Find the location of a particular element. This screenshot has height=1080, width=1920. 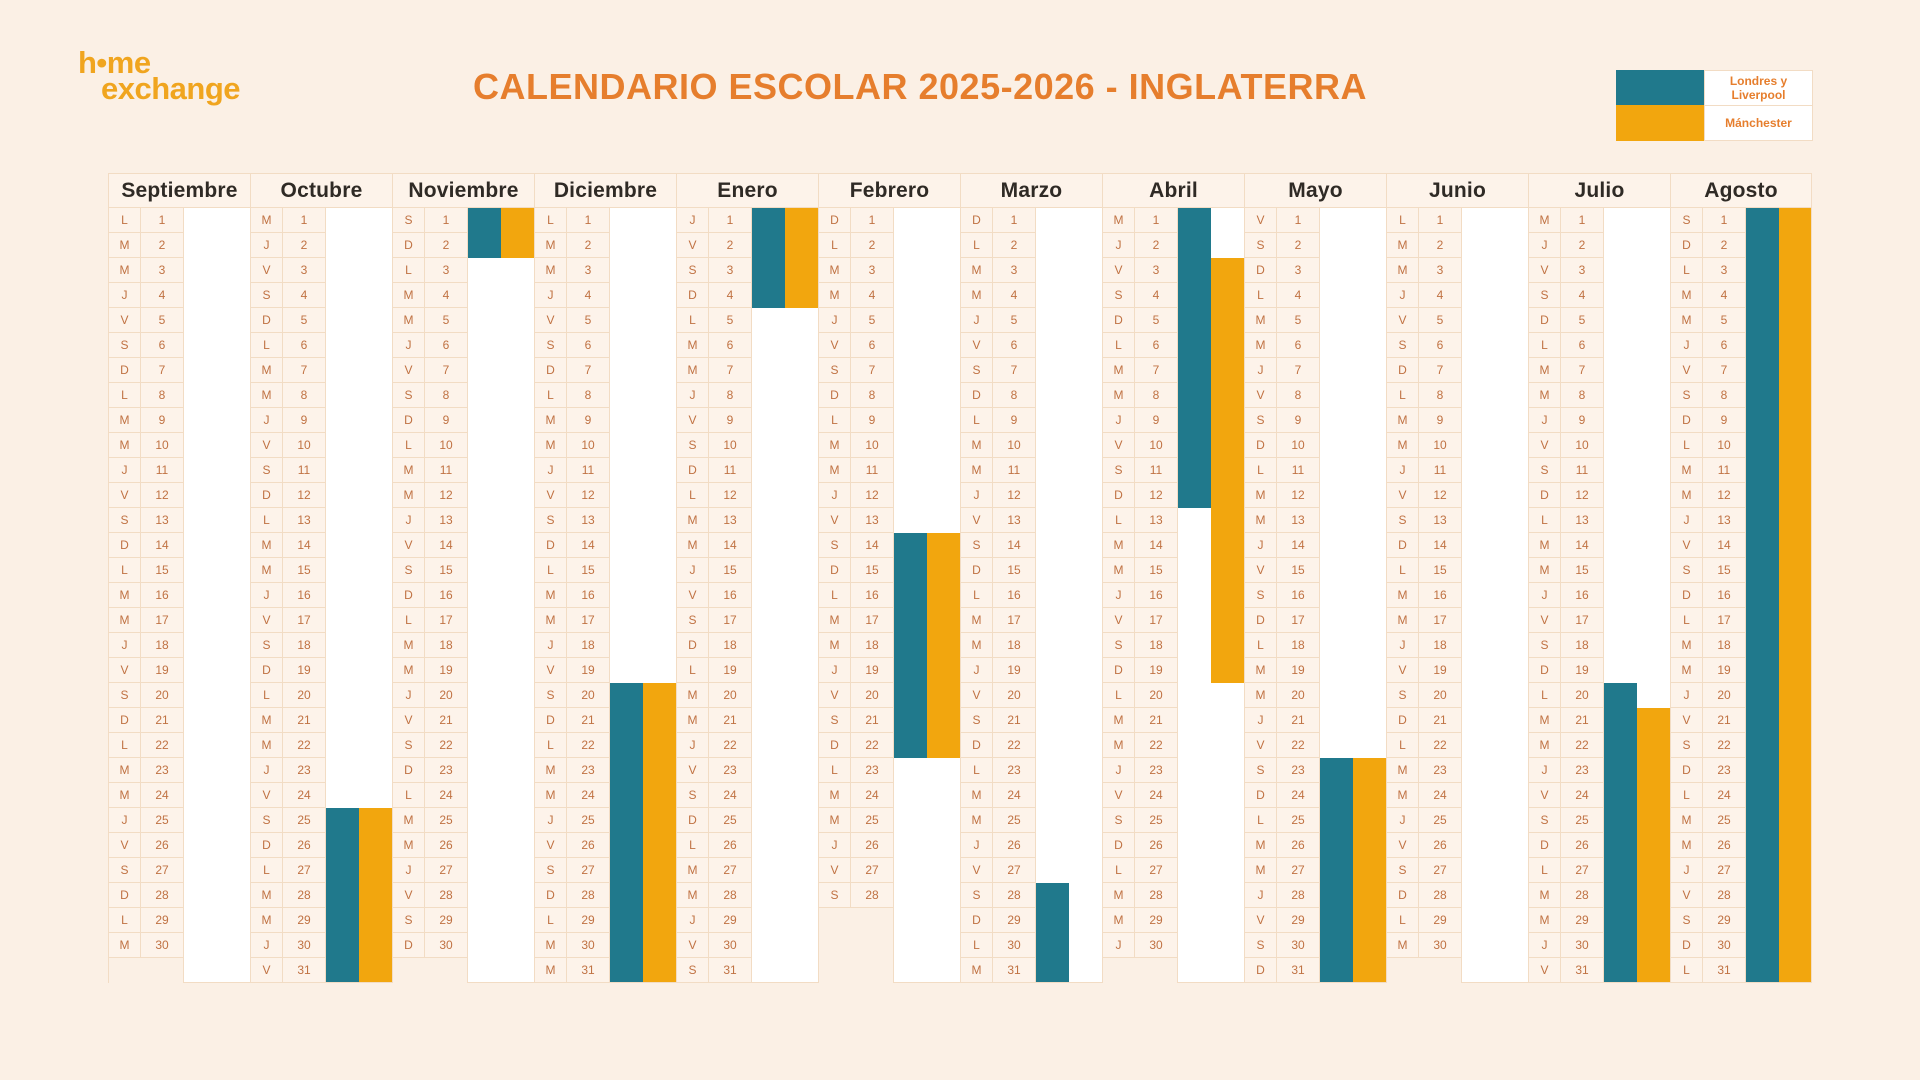

day-row: V 24 is located at coordinates (1599, 795).